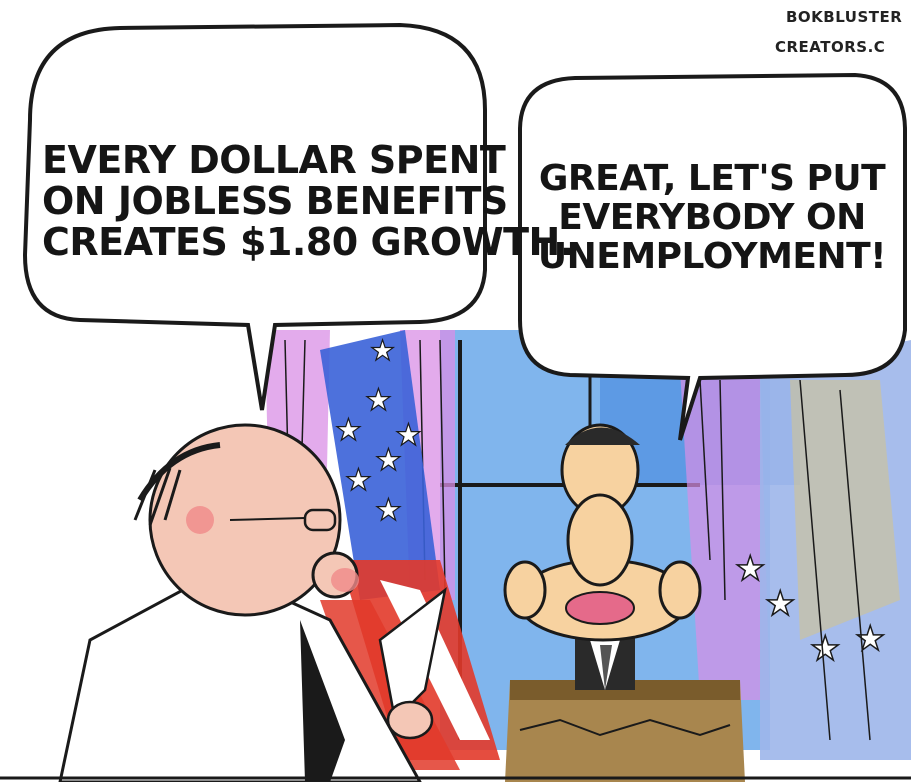 Image resolution: width=911 pixels, height=782 pixels. I want to click on right-bubble-line-3: UNEMPLOYMENT!, so click(712, 256).